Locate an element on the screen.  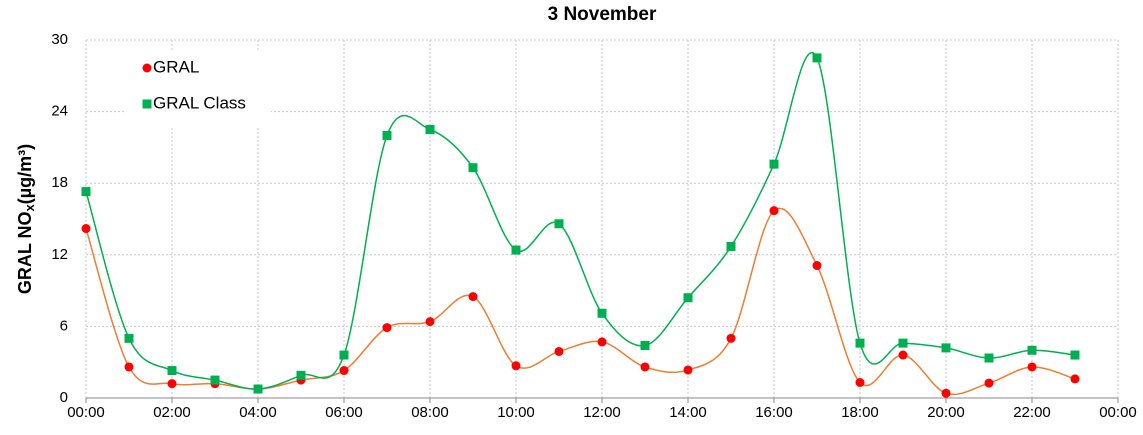
y-tick-label: 6 is located at coordinates (64, 325).